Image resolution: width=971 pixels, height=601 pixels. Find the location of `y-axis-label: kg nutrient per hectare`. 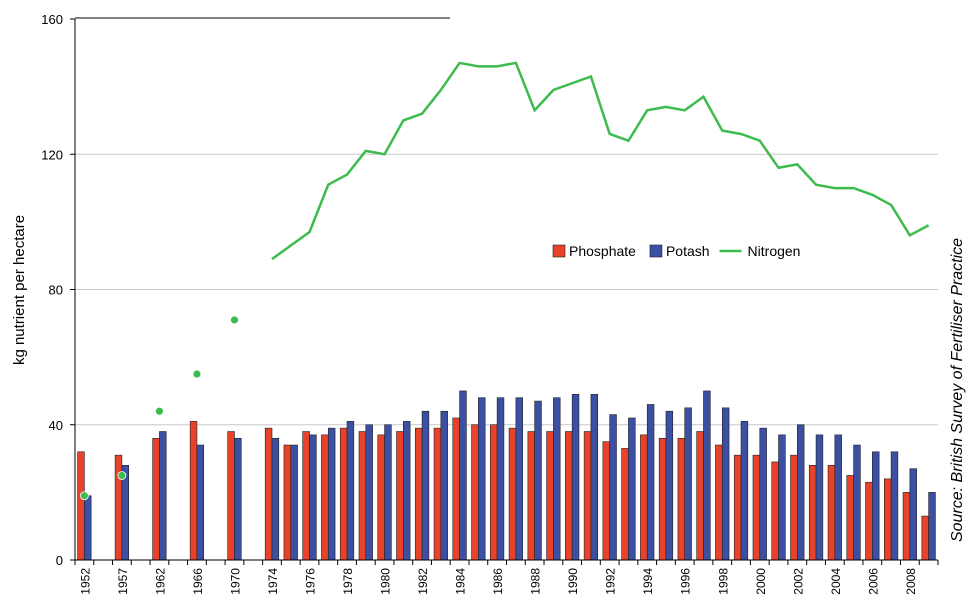

y-axis-label: kg nutrient per hectare is located at coordinates (19, 290).